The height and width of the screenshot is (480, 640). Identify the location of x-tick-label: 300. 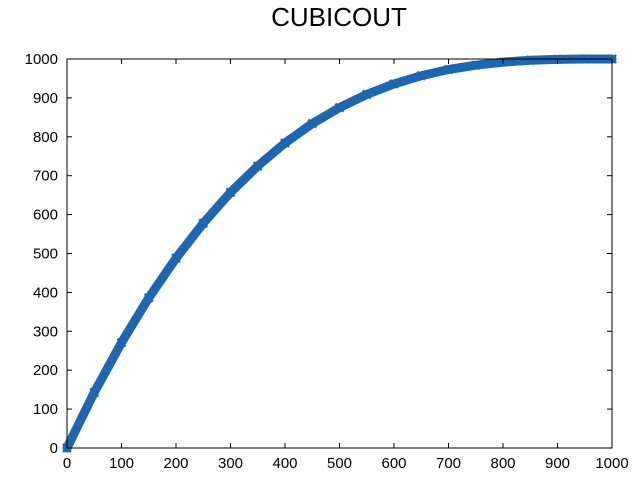
(230, 463).